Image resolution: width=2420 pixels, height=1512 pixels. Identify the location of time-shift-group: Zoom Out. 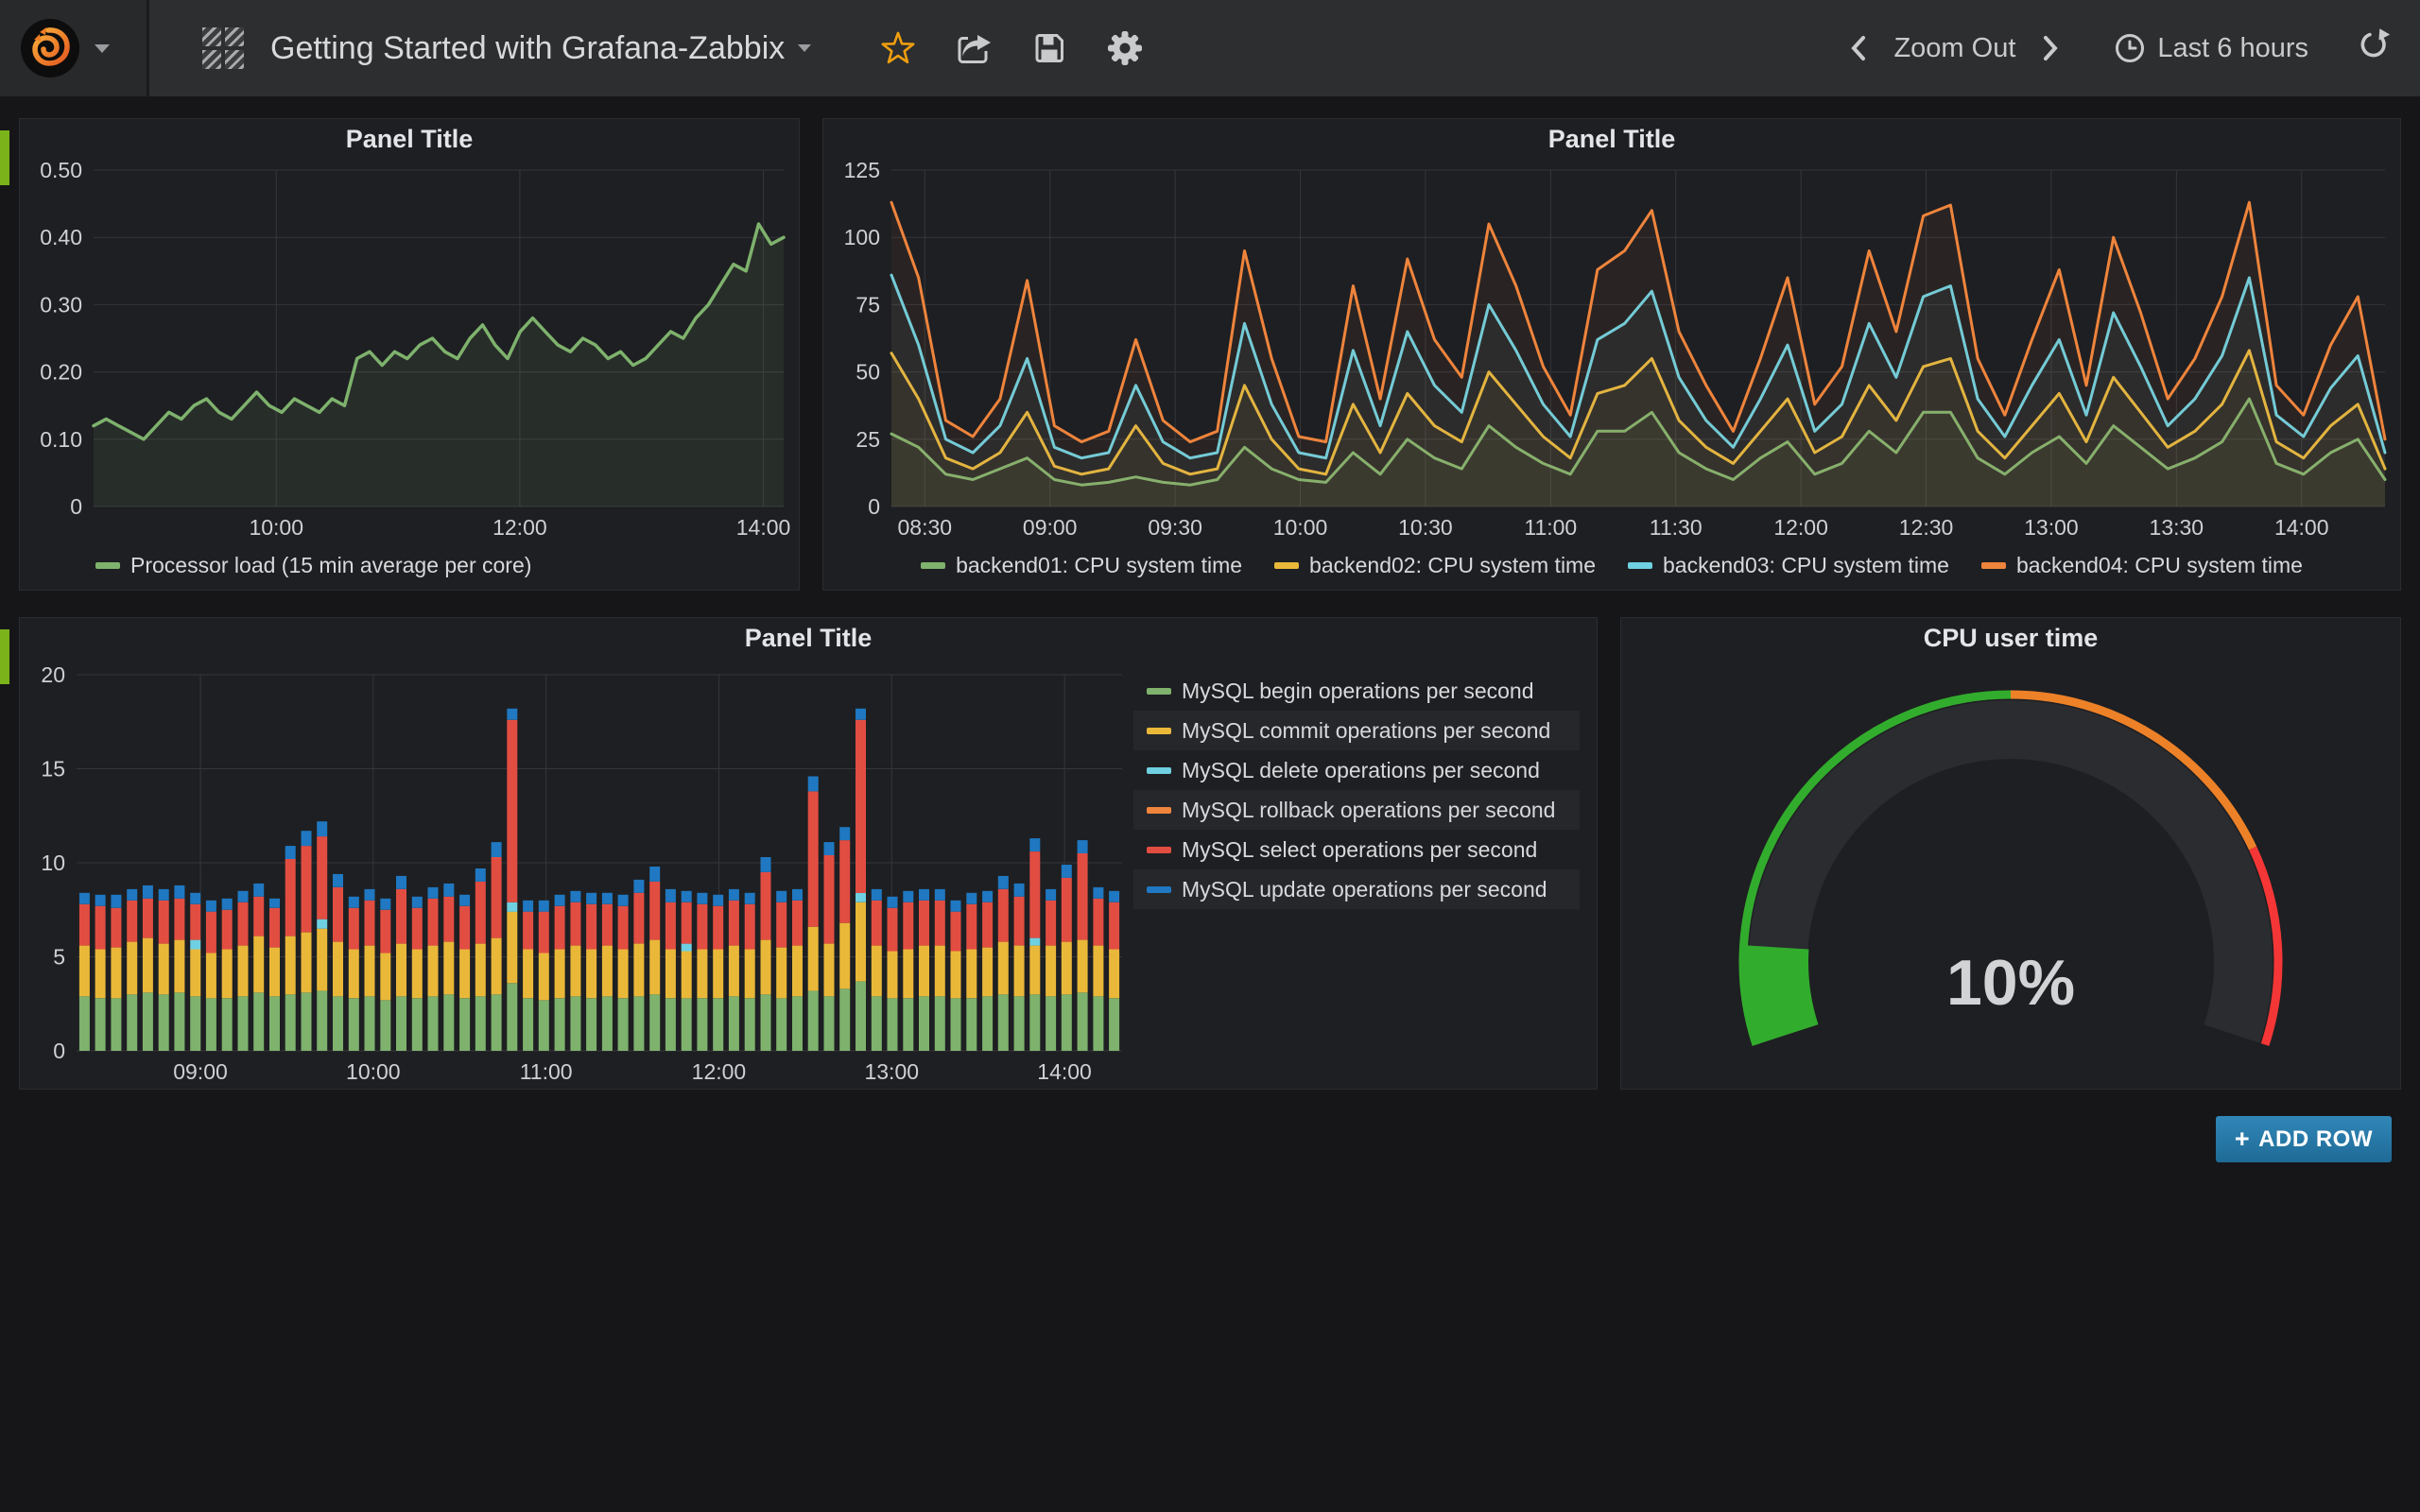
(1954, 48).